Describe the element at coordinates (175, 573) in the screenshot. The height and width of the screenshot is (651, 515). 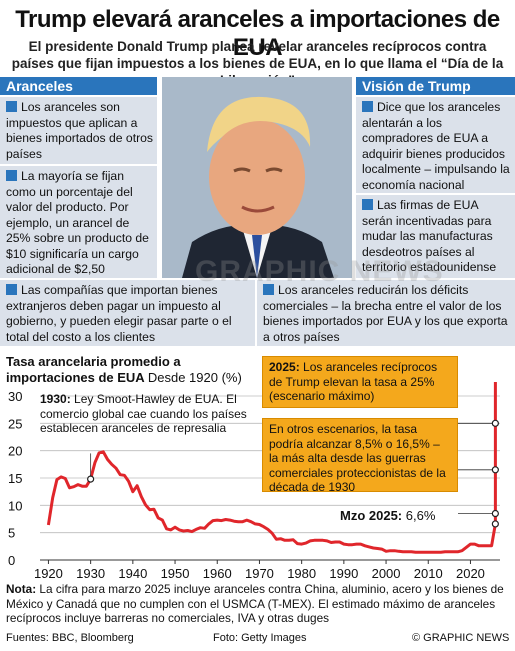
I see `x-tick-label: 1950` at that location.